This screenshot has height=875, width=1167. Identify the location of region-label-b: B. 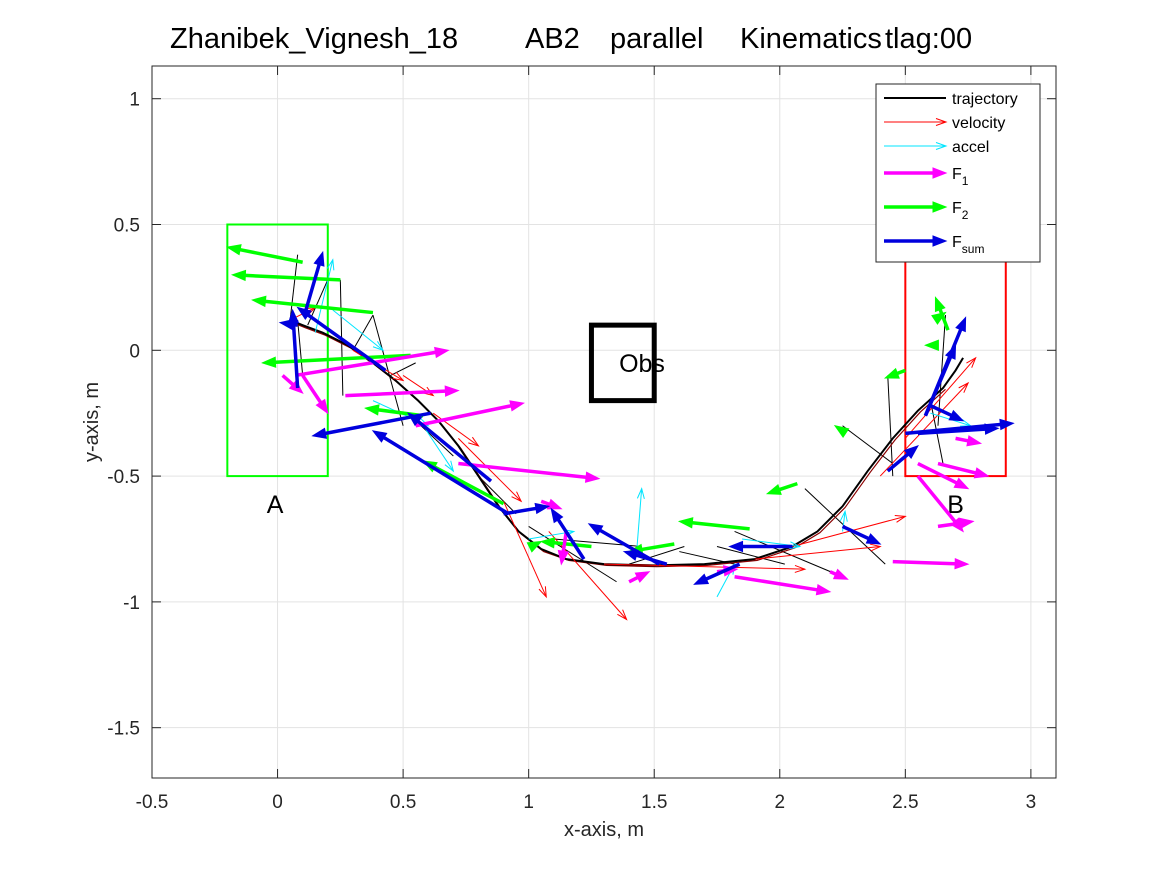
(955, 505).